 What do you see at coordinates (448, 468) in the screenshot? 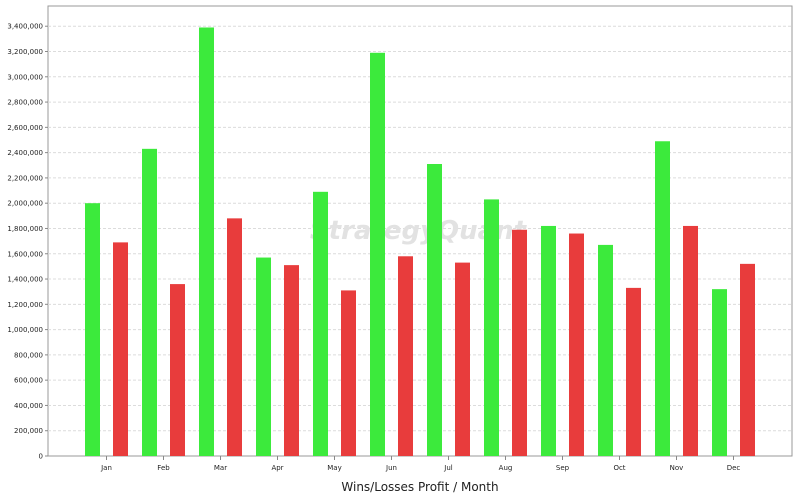
I see `x-tick-label: Jul` at bounding box center [448, 468].